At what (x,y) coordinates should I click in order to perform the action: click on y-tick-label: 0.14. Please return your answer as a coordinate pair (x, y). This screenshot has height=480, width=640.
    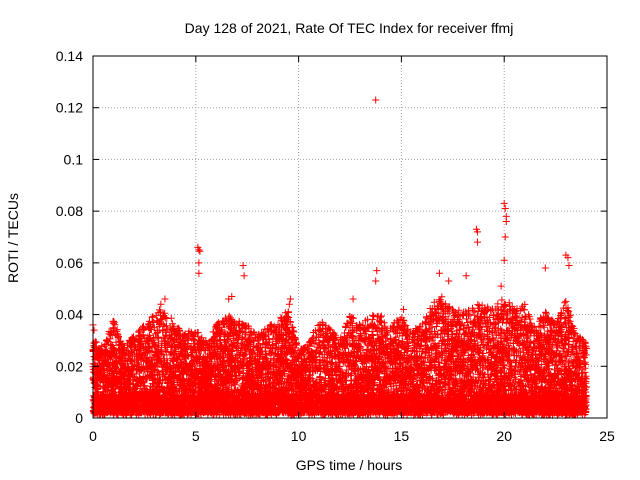
    Looking at the image, I should click on (69, 56).